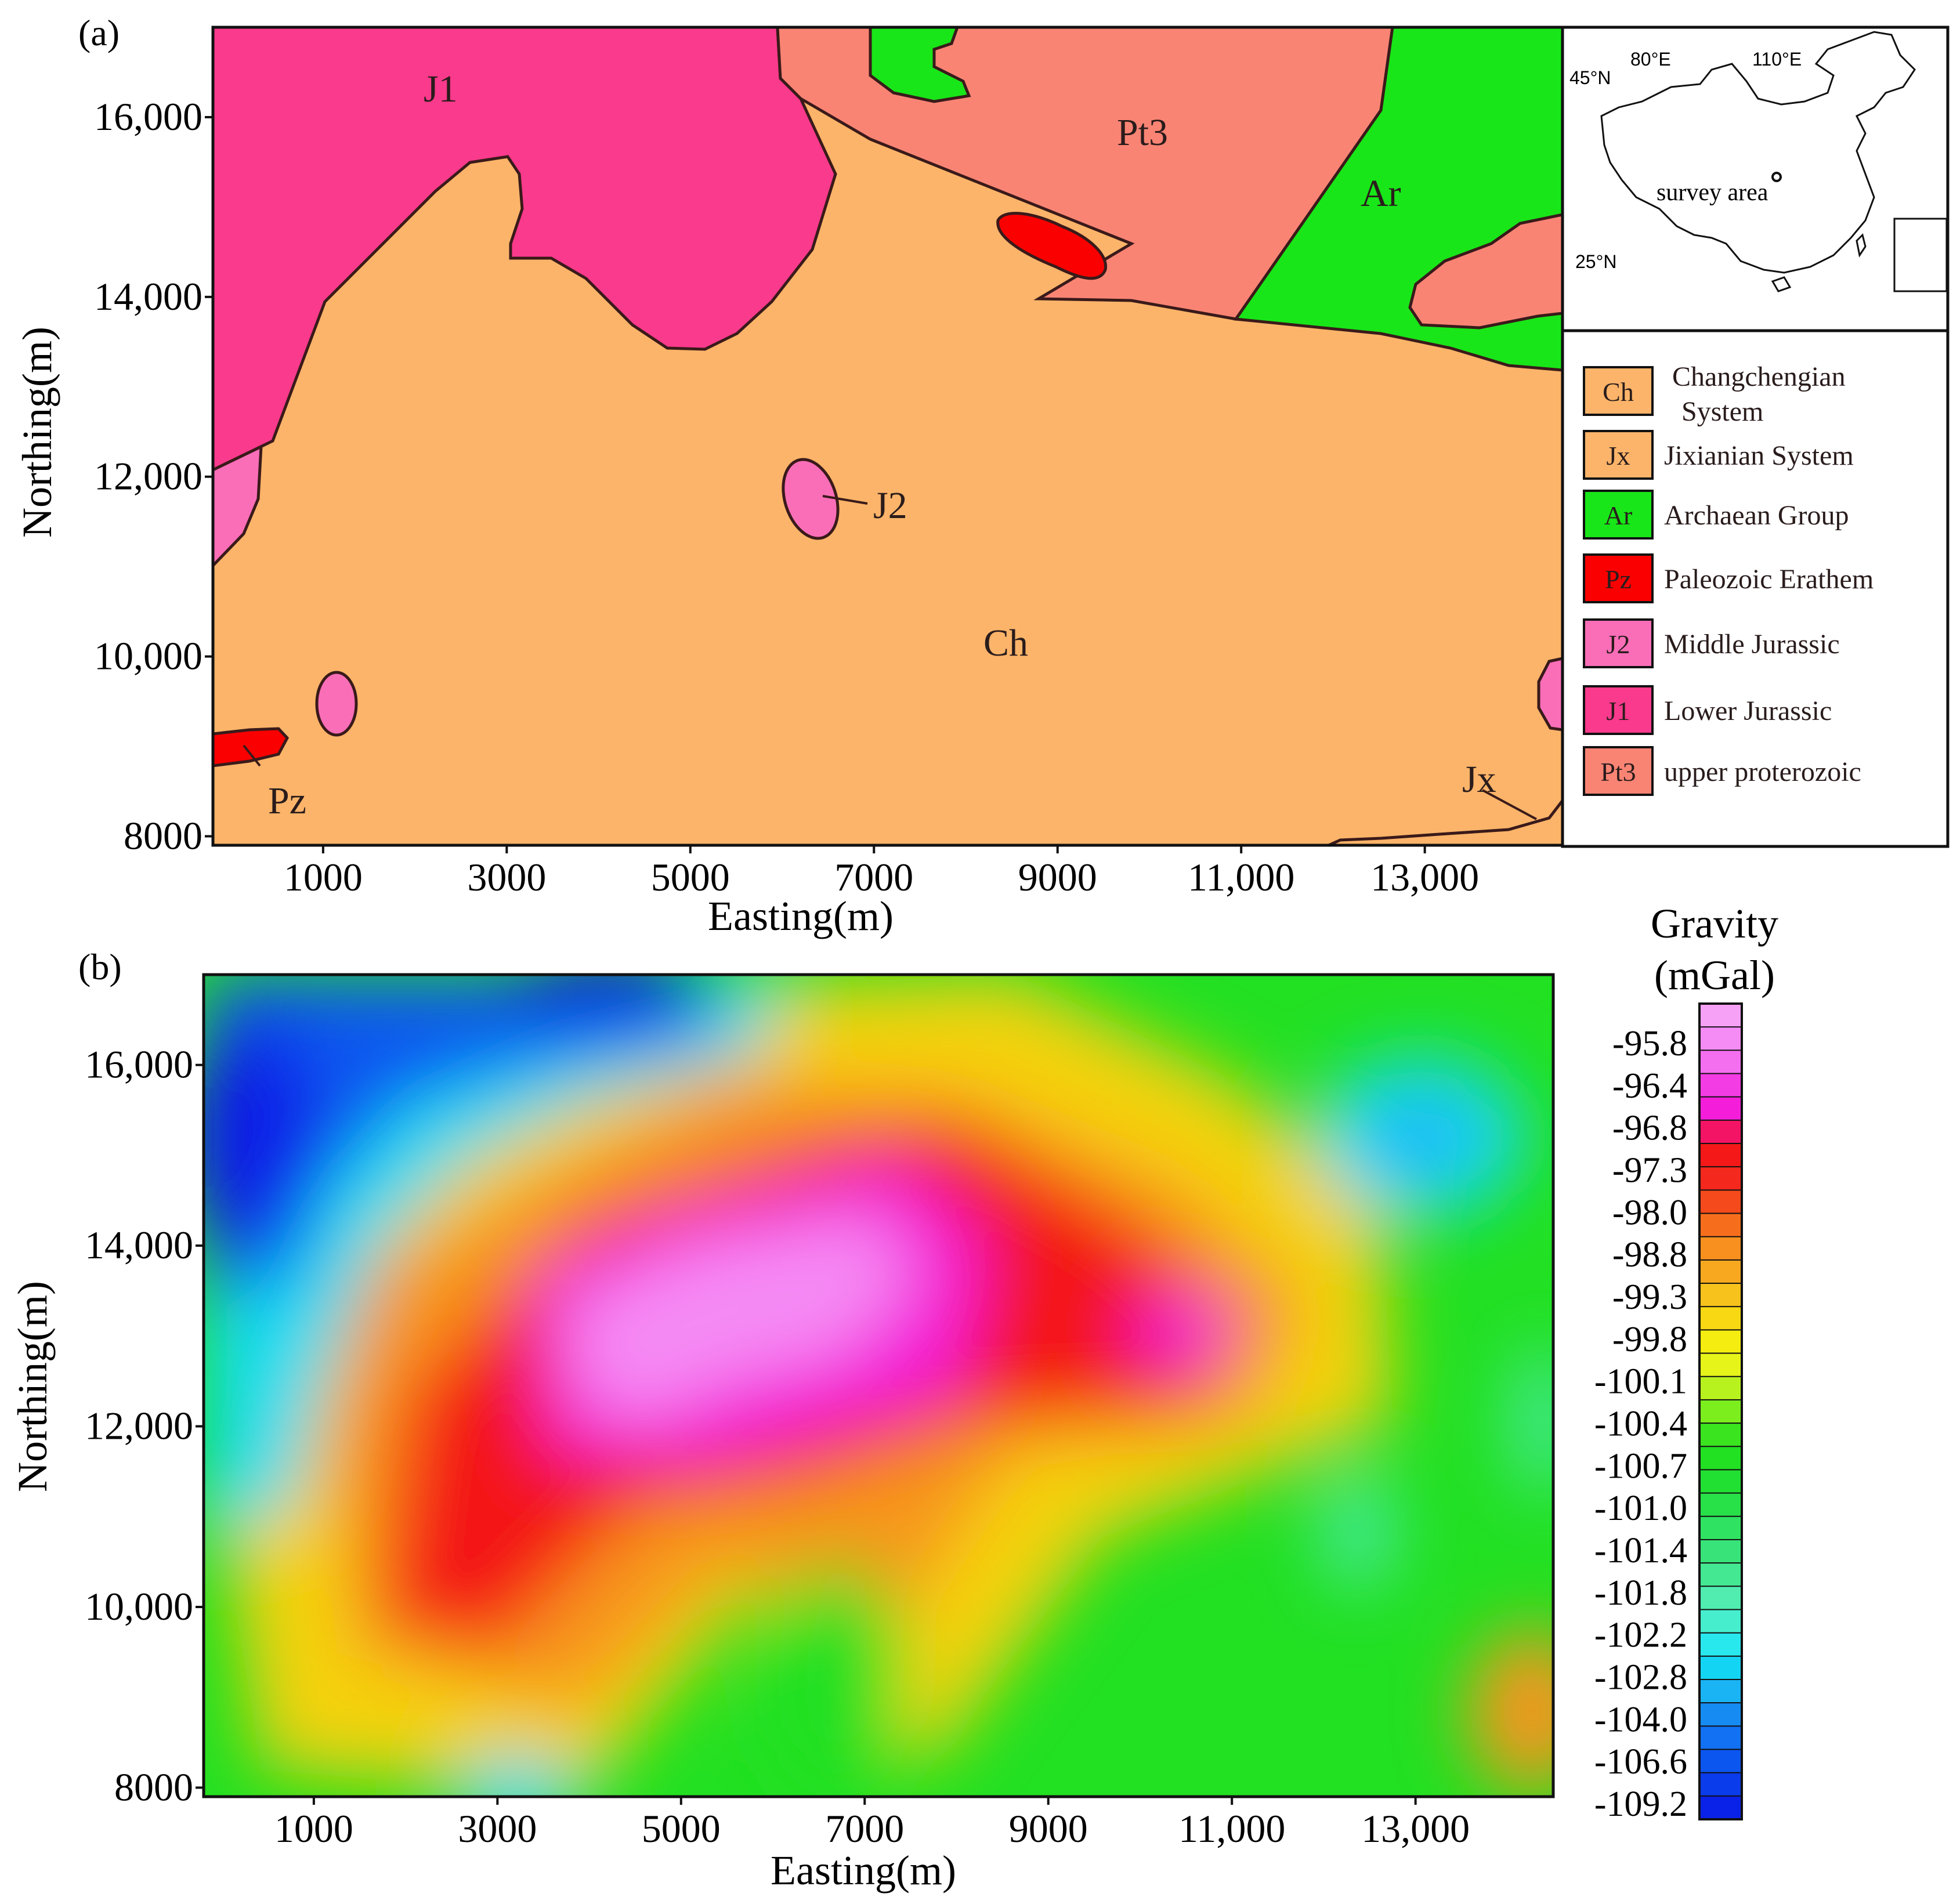 Image resolution: width=1953 pixels, height=1904 pixels. I want to click on legend-name: Middle Jurassic, so click(1752, 644).